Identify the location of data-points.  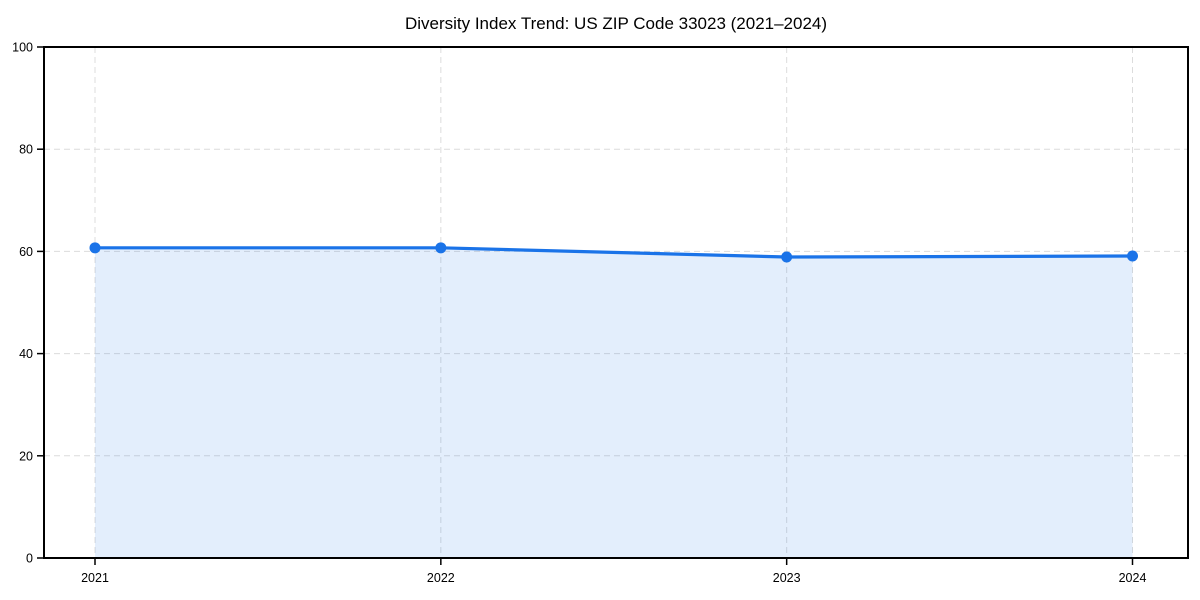
(613, 252).